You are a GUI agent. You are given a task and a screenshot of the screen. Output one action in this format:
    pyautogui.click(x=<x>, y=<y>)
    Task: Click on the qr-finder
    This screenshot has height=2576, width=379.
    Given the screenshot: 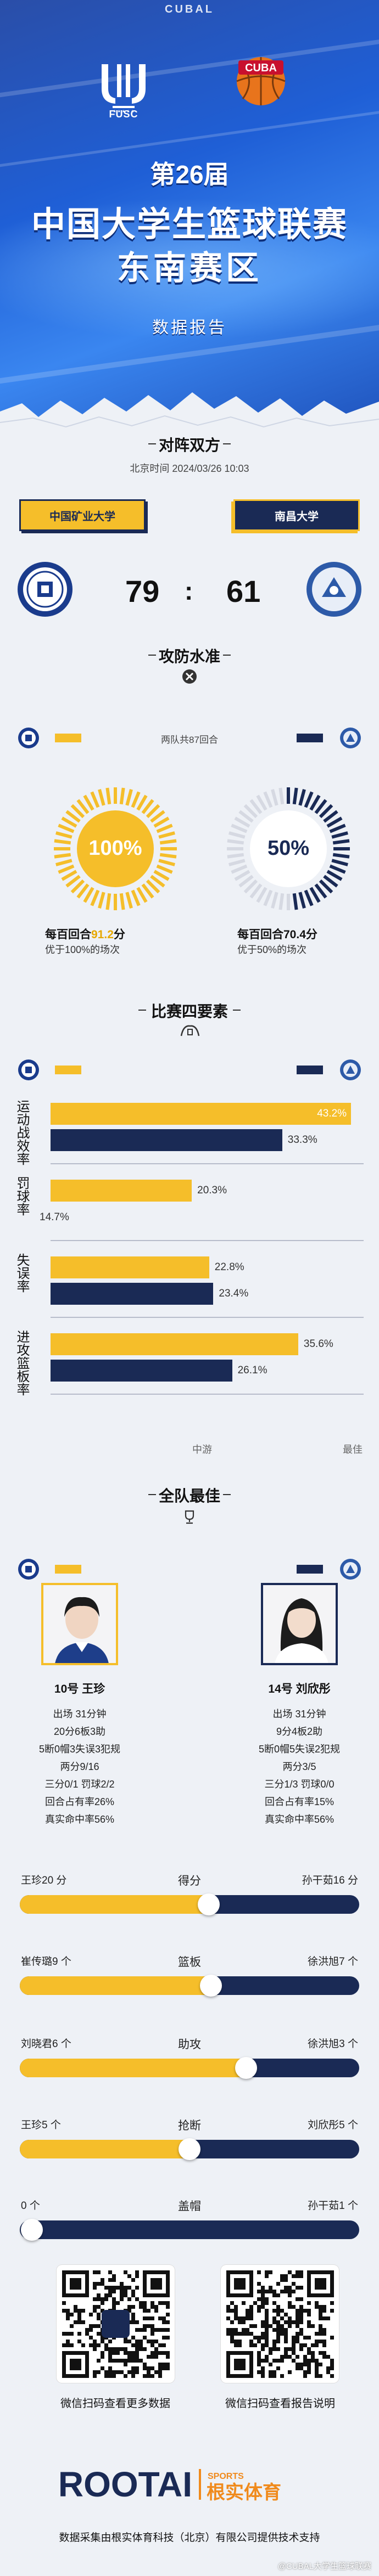 What is the action you would take?
    pyautogui.click(x=240, y=2284)
    